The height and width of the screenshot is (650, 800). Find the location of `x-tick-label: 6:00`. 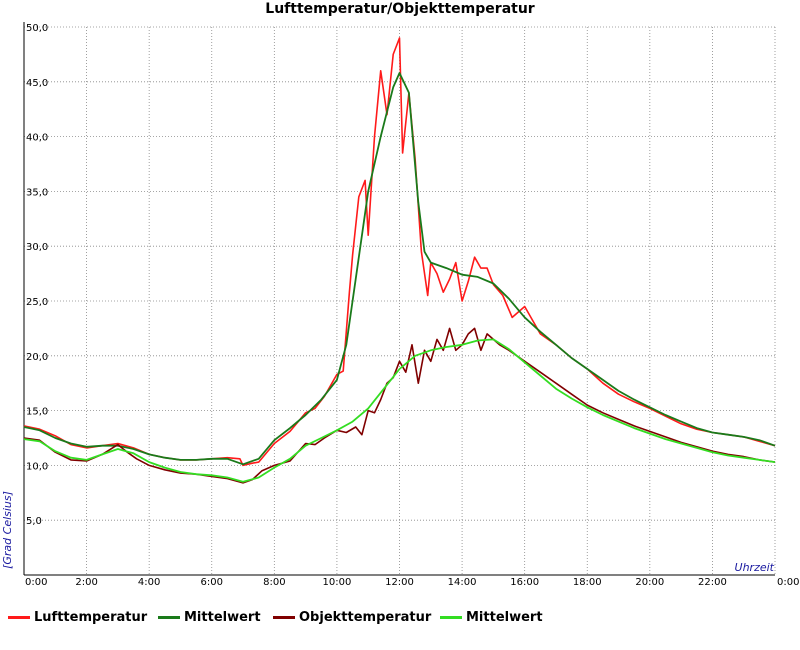

x-tick-label: 6:00 is located at coordinates (212, 582).